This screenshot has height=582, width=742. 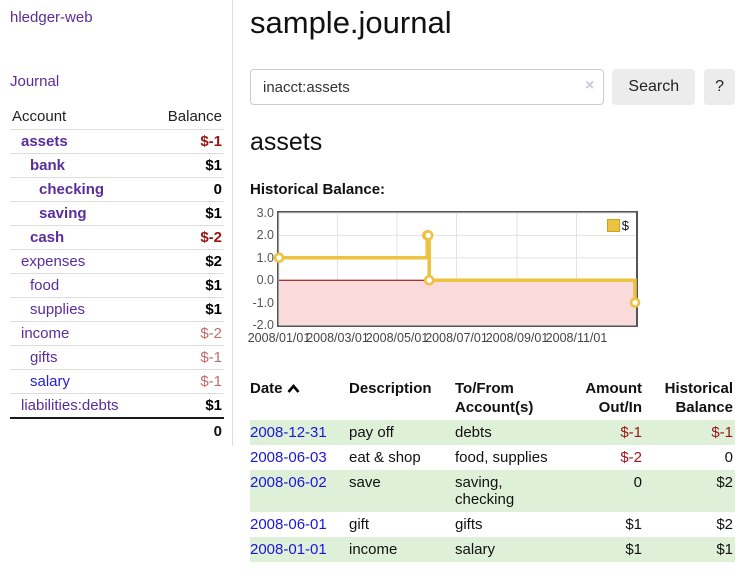 I want to click on account-balance: 0, so click(x=187, y=189).